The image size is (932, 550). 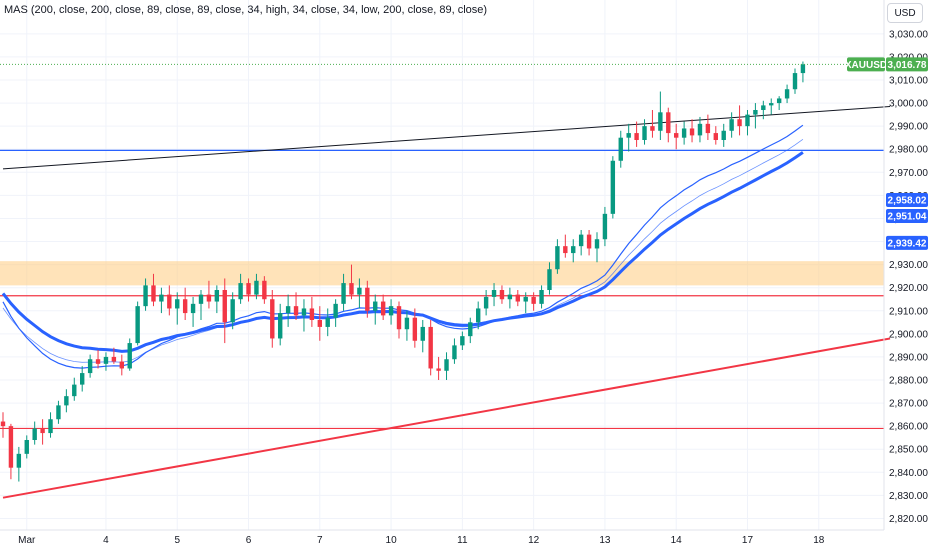 What do you see at coordinates (908, 81) in the screenshot?
I see `price-tick-label: 3,010.00` at bounding box center [908, 81].